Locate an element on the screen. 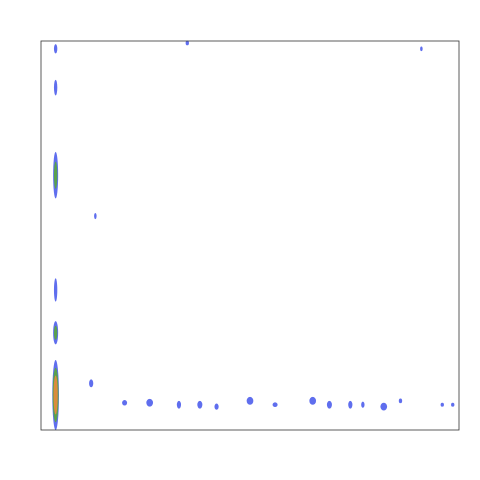 The width and height of the screenshot is (480, 480). heatmap-blob-high is located at coordinates (55, 395).